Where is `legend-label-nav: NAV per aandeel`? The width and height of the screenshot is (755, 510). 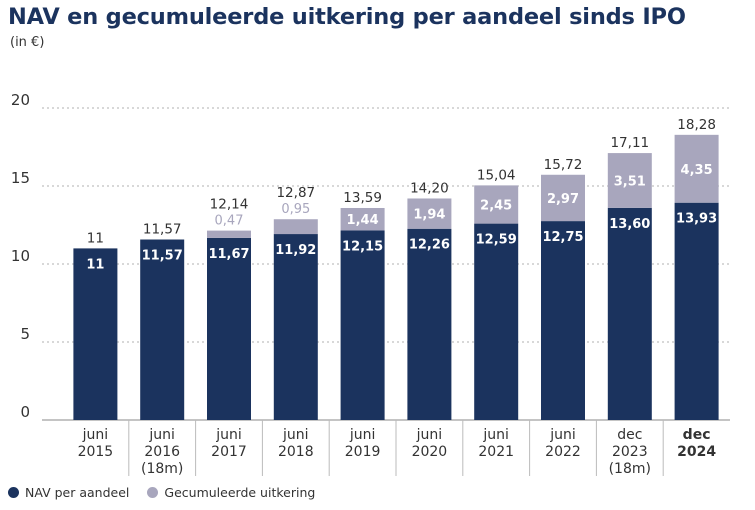 legend-label-nav: NAV per aandeel is located at coordinates (77, 492).